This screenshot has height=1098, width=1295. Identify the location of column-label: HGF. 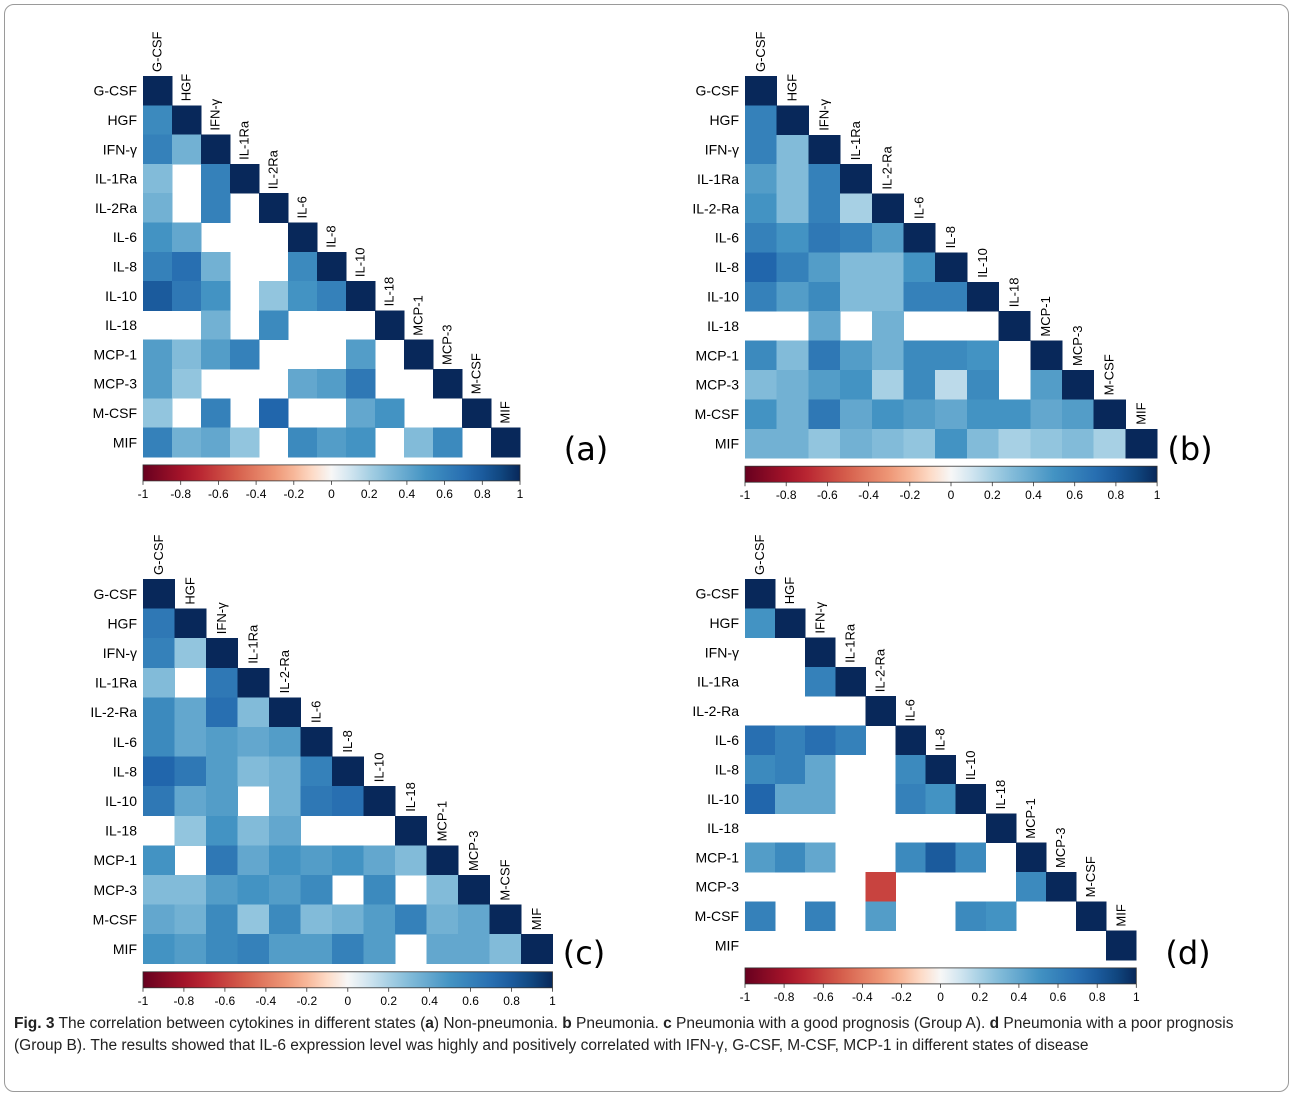
(186, 88).